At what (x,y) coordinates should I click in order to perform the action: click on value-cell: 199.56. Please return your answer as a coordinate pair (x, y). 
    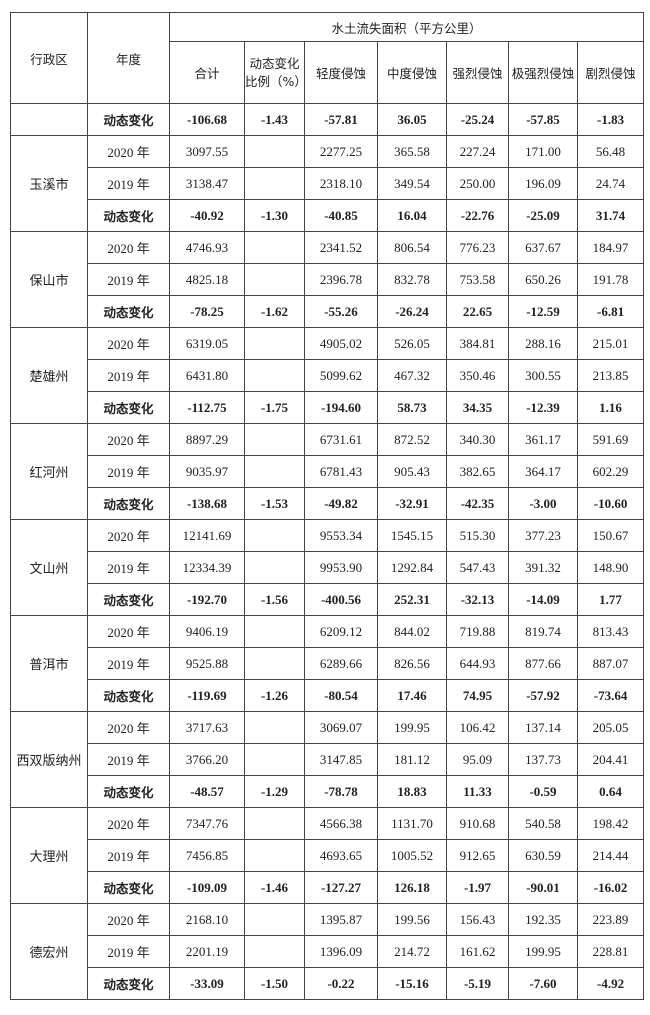
    Looking at the image, I should click on (412, 919).